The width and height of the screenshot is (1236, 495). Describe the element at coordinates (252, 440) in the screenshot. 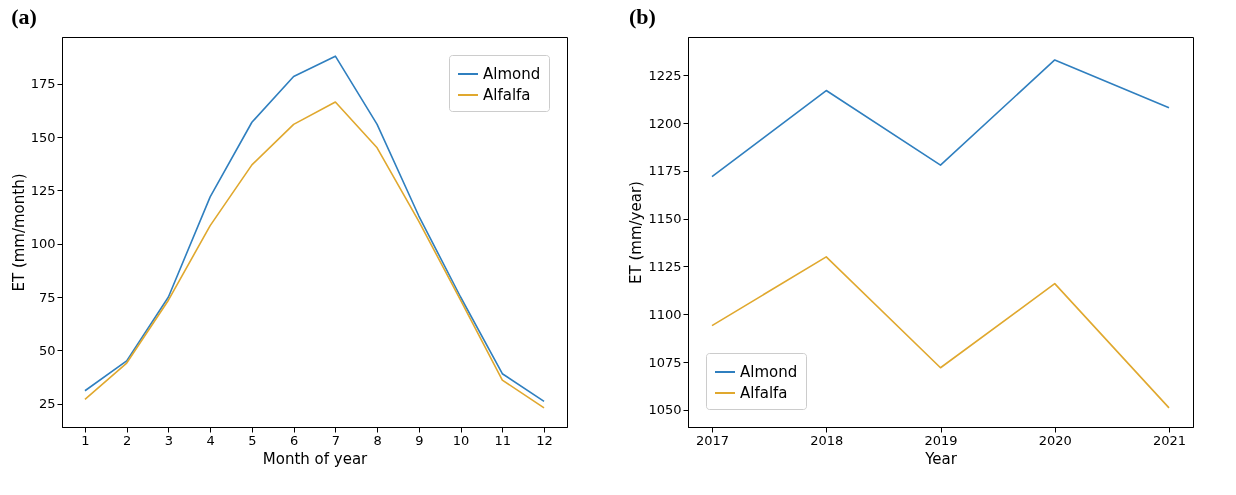

I see `x-tick-label: 5` at that location.